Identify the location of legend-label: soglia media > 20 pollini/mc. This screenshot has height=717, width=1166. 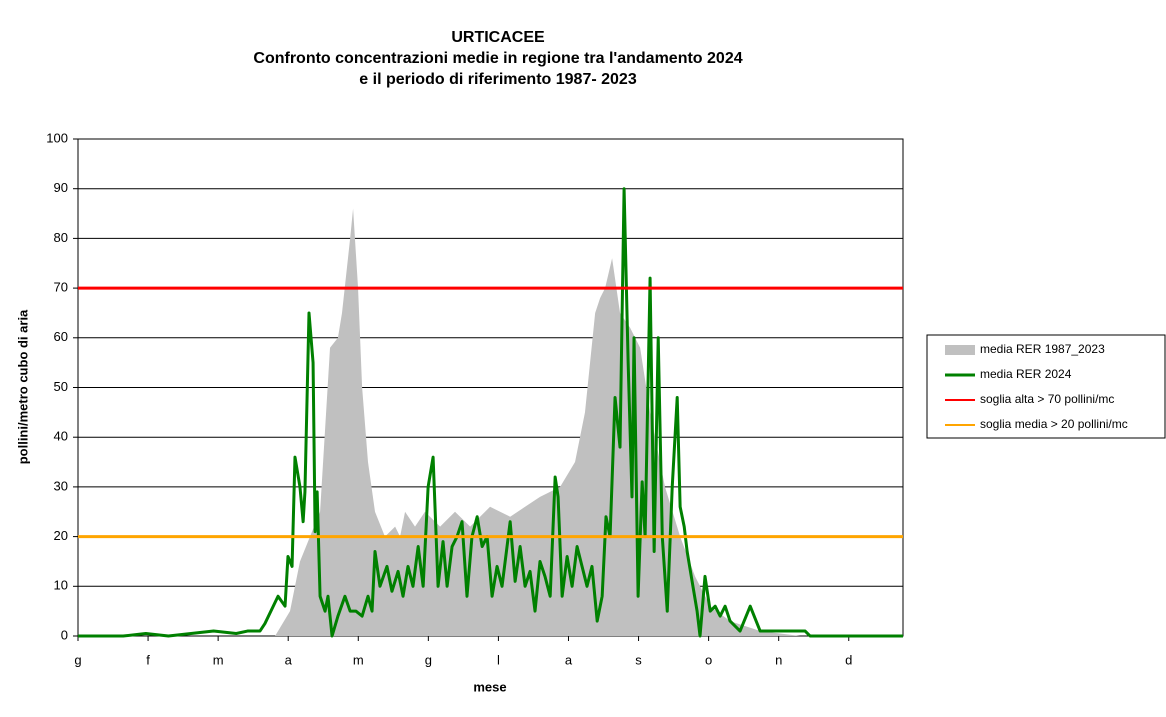
(1054, 424).